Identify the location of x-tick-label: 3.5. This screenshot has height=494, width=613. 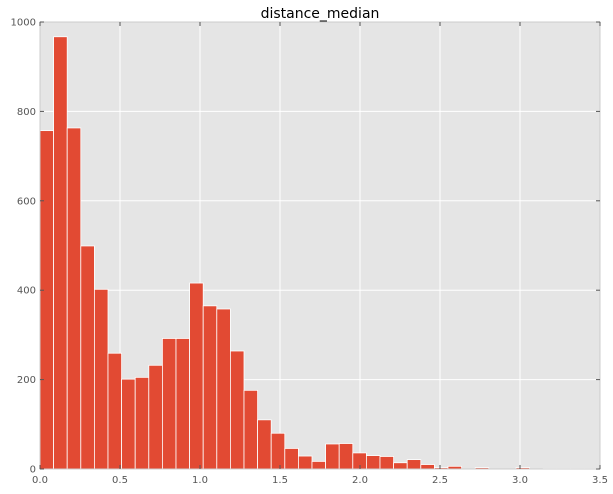
(600, 480).